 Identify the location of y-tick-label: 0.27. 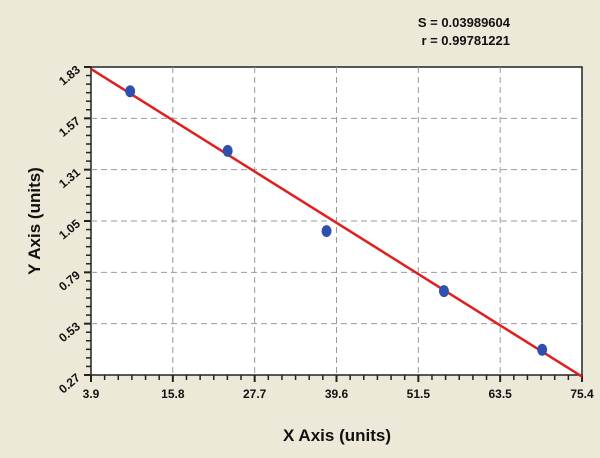
(69, 383).